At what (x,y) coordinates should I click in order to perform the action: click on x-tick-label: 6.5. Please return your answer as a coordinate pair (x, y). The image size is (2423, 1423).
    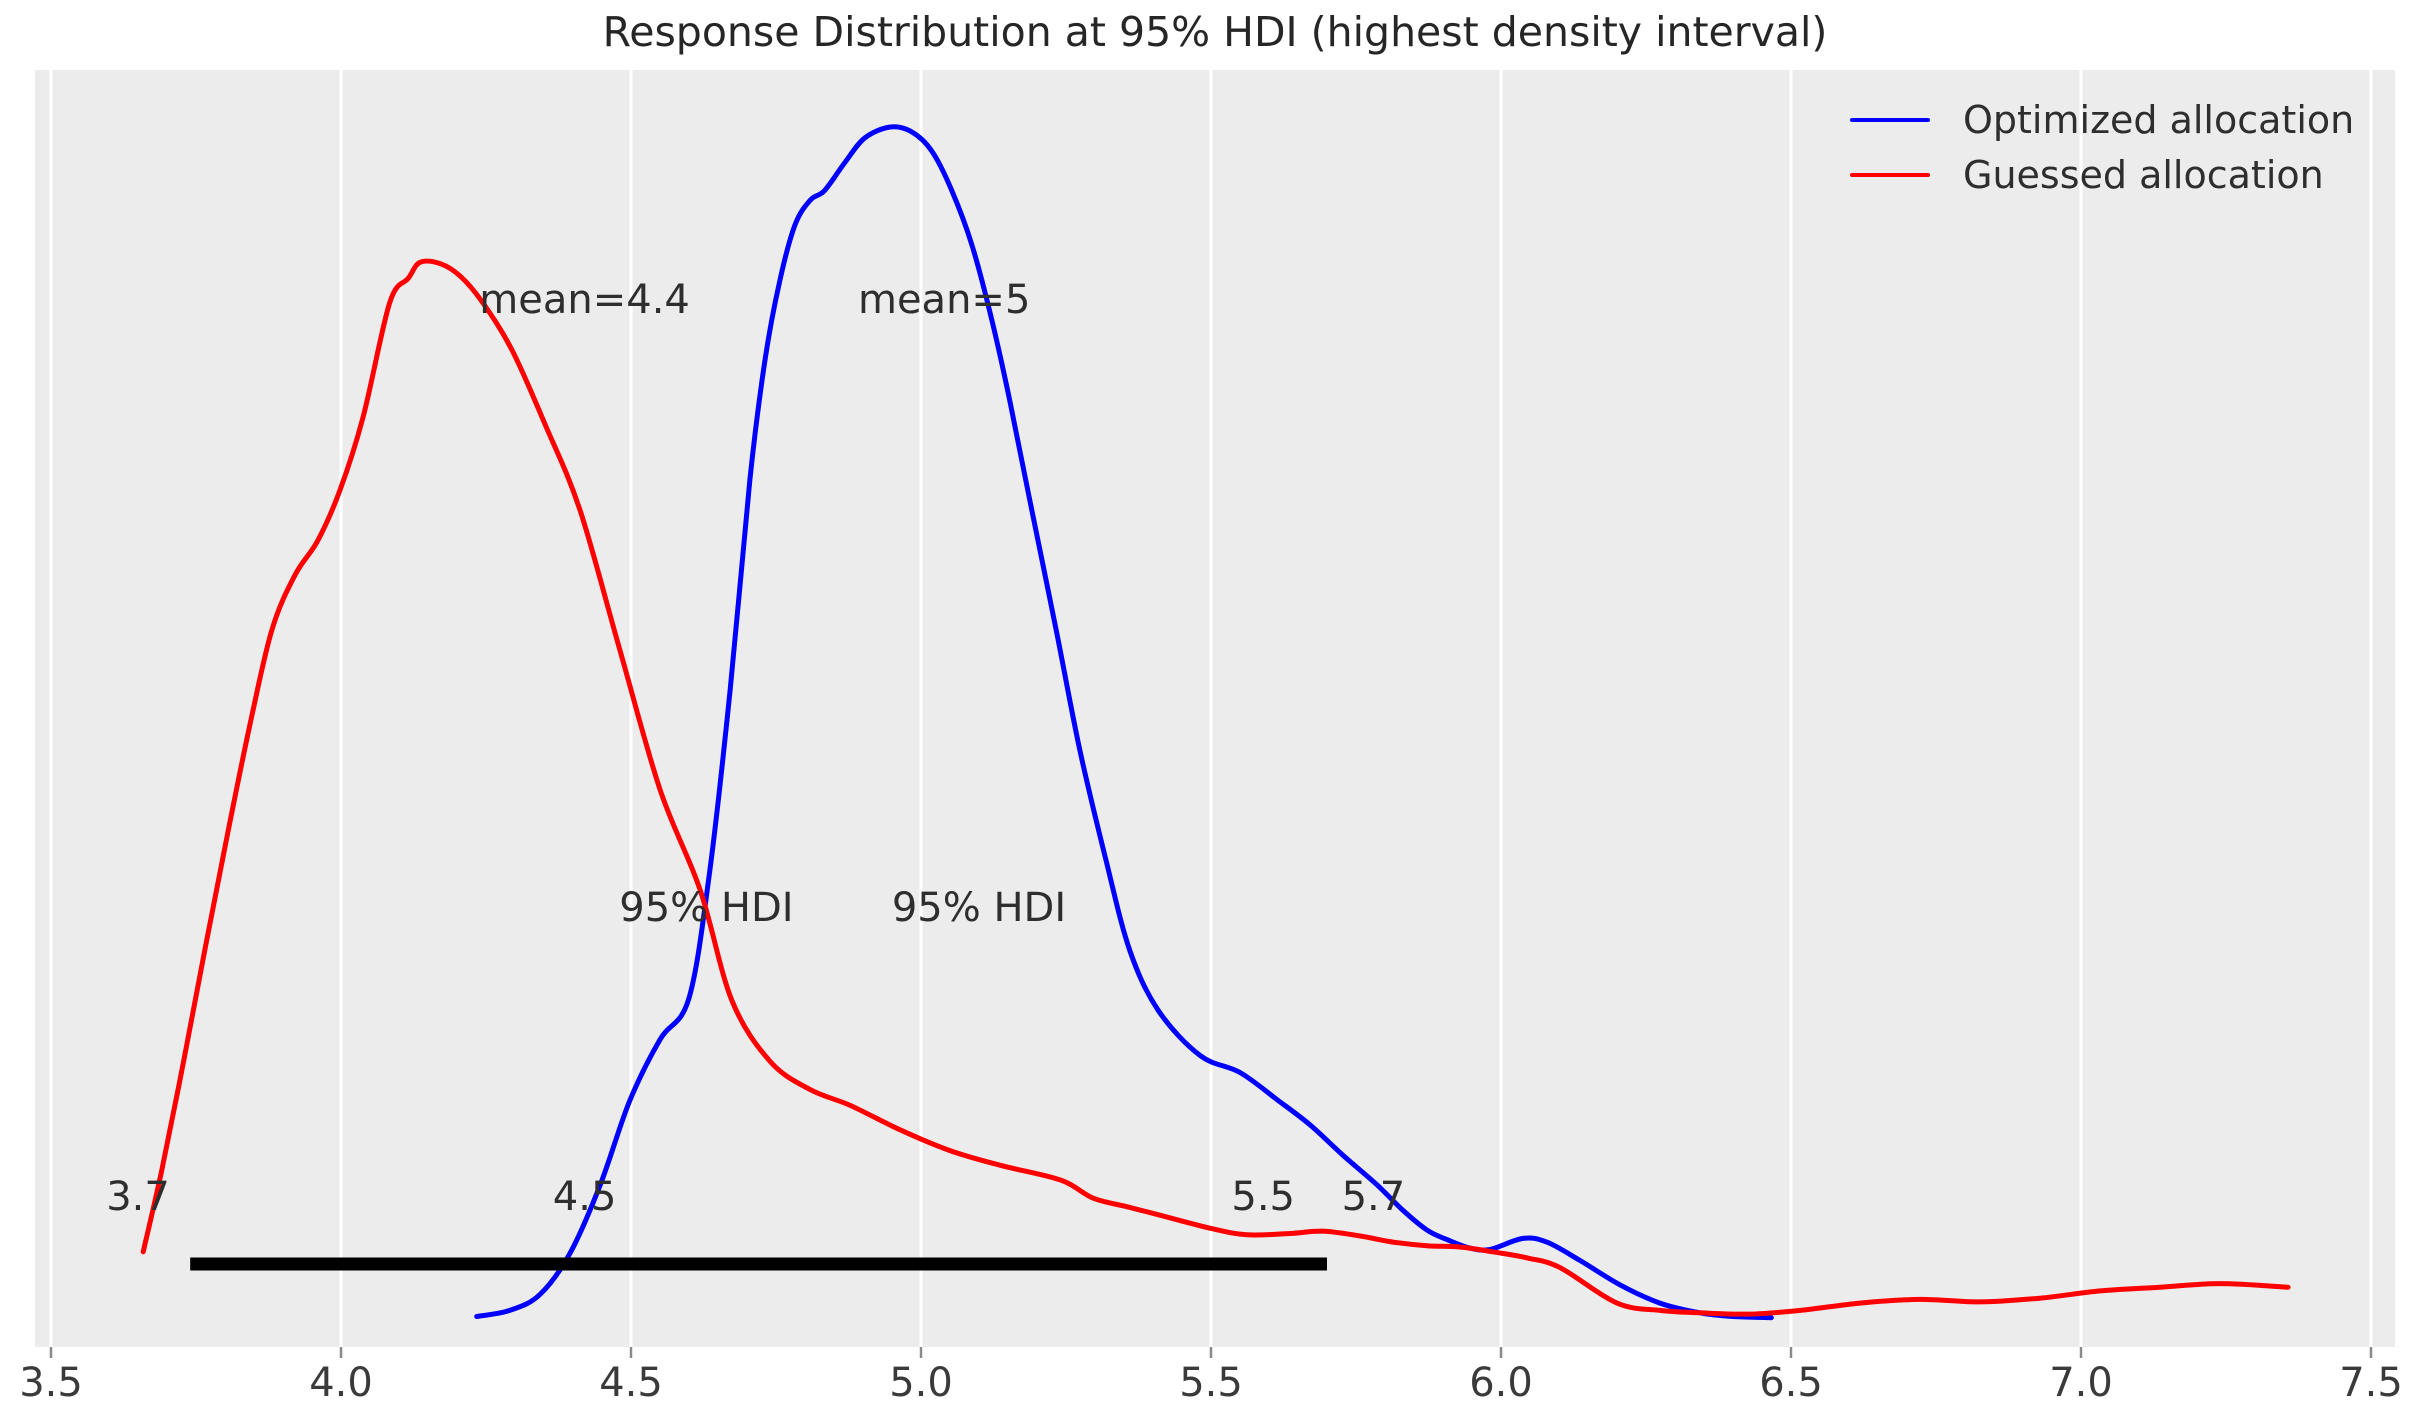
    Looking at the image, I should click on (1791, 1383).